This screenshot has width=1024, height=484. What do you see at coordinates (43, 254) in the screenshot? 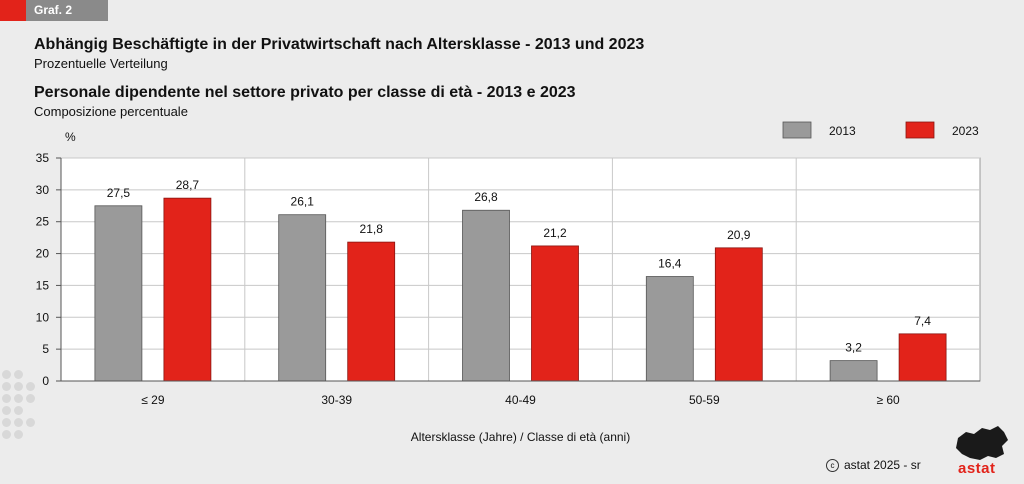
I see `y-tick-label: 20` at bounding box center [43, 254].